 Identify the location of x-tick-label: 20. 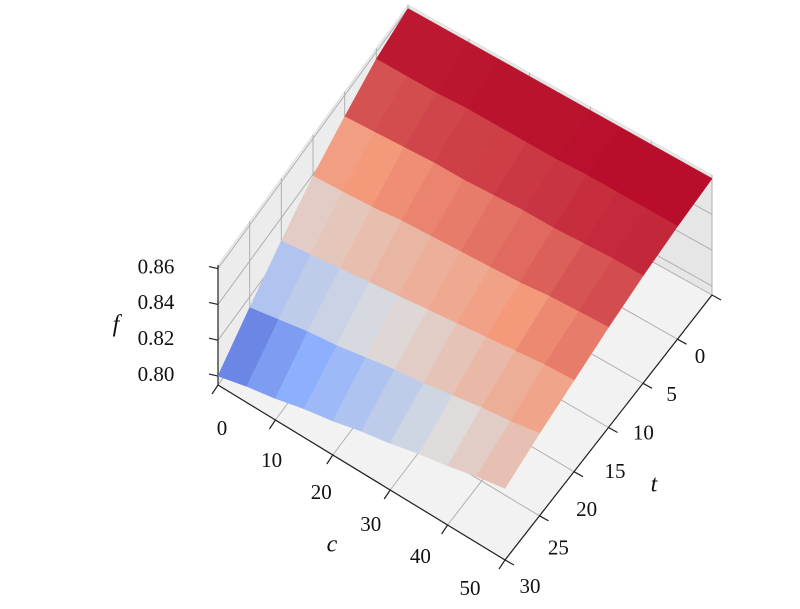
(321, 492).